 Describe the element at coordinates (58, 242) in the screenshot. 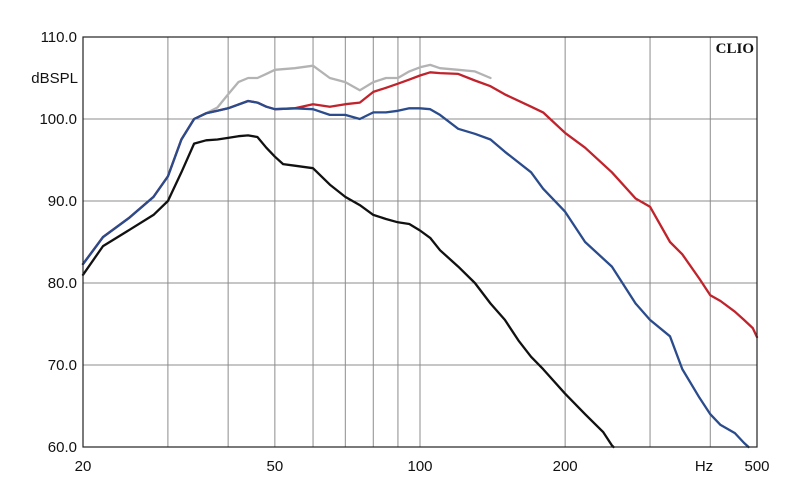

I see `y-tick-labels: 60.0 70.0 80.0 90.0 100.0 110.0` at that location.